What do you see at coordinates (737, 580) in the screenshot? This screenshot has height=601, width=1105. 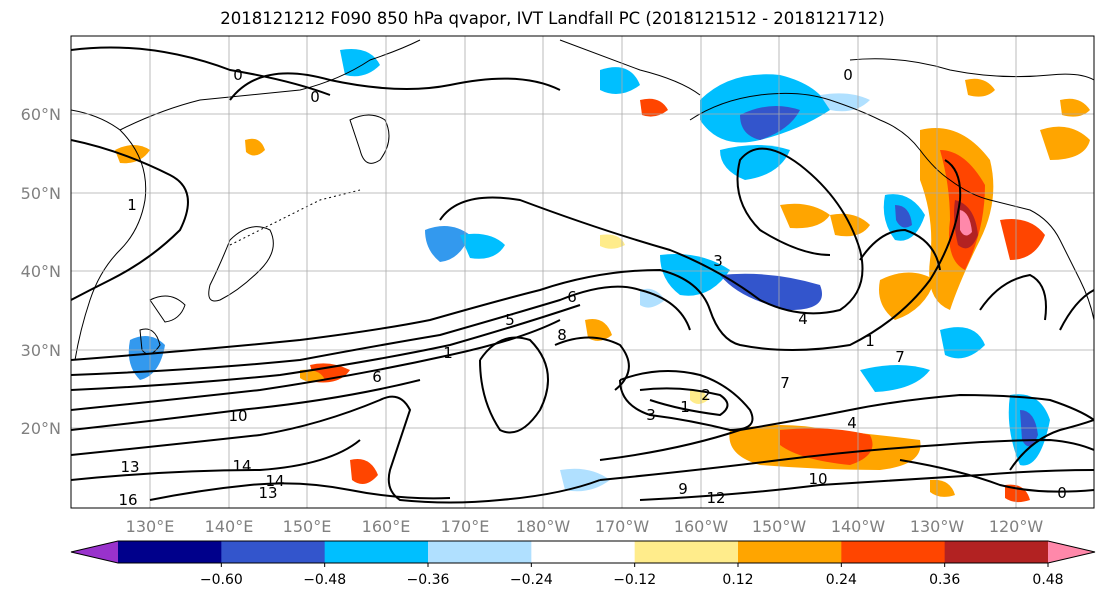 I see `colorbar-tick-label: 0.12` at bounding box center [737, 580].